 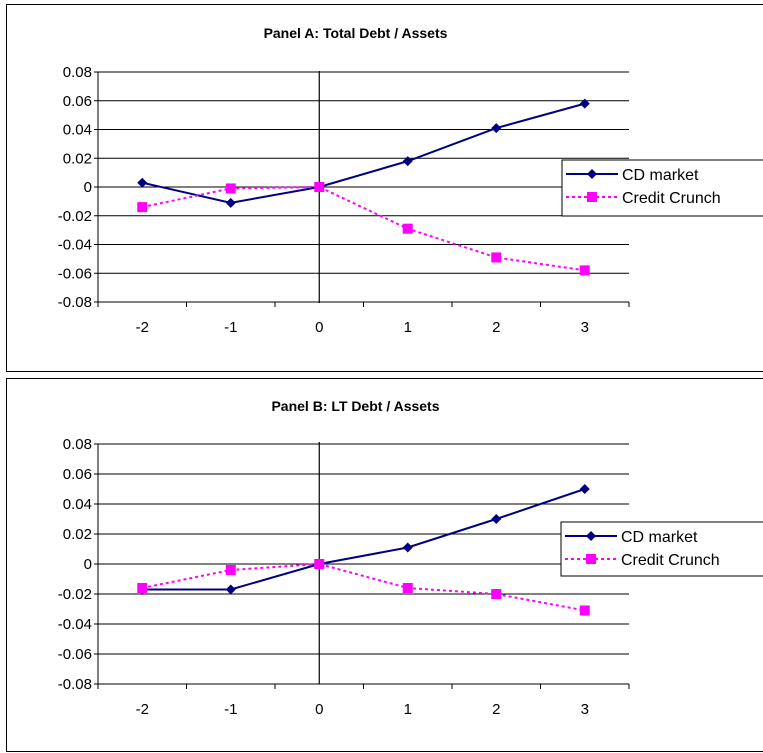 I want to click on chart-title: Panel A: Total Debt / Assets, so click(x=356, y=33).